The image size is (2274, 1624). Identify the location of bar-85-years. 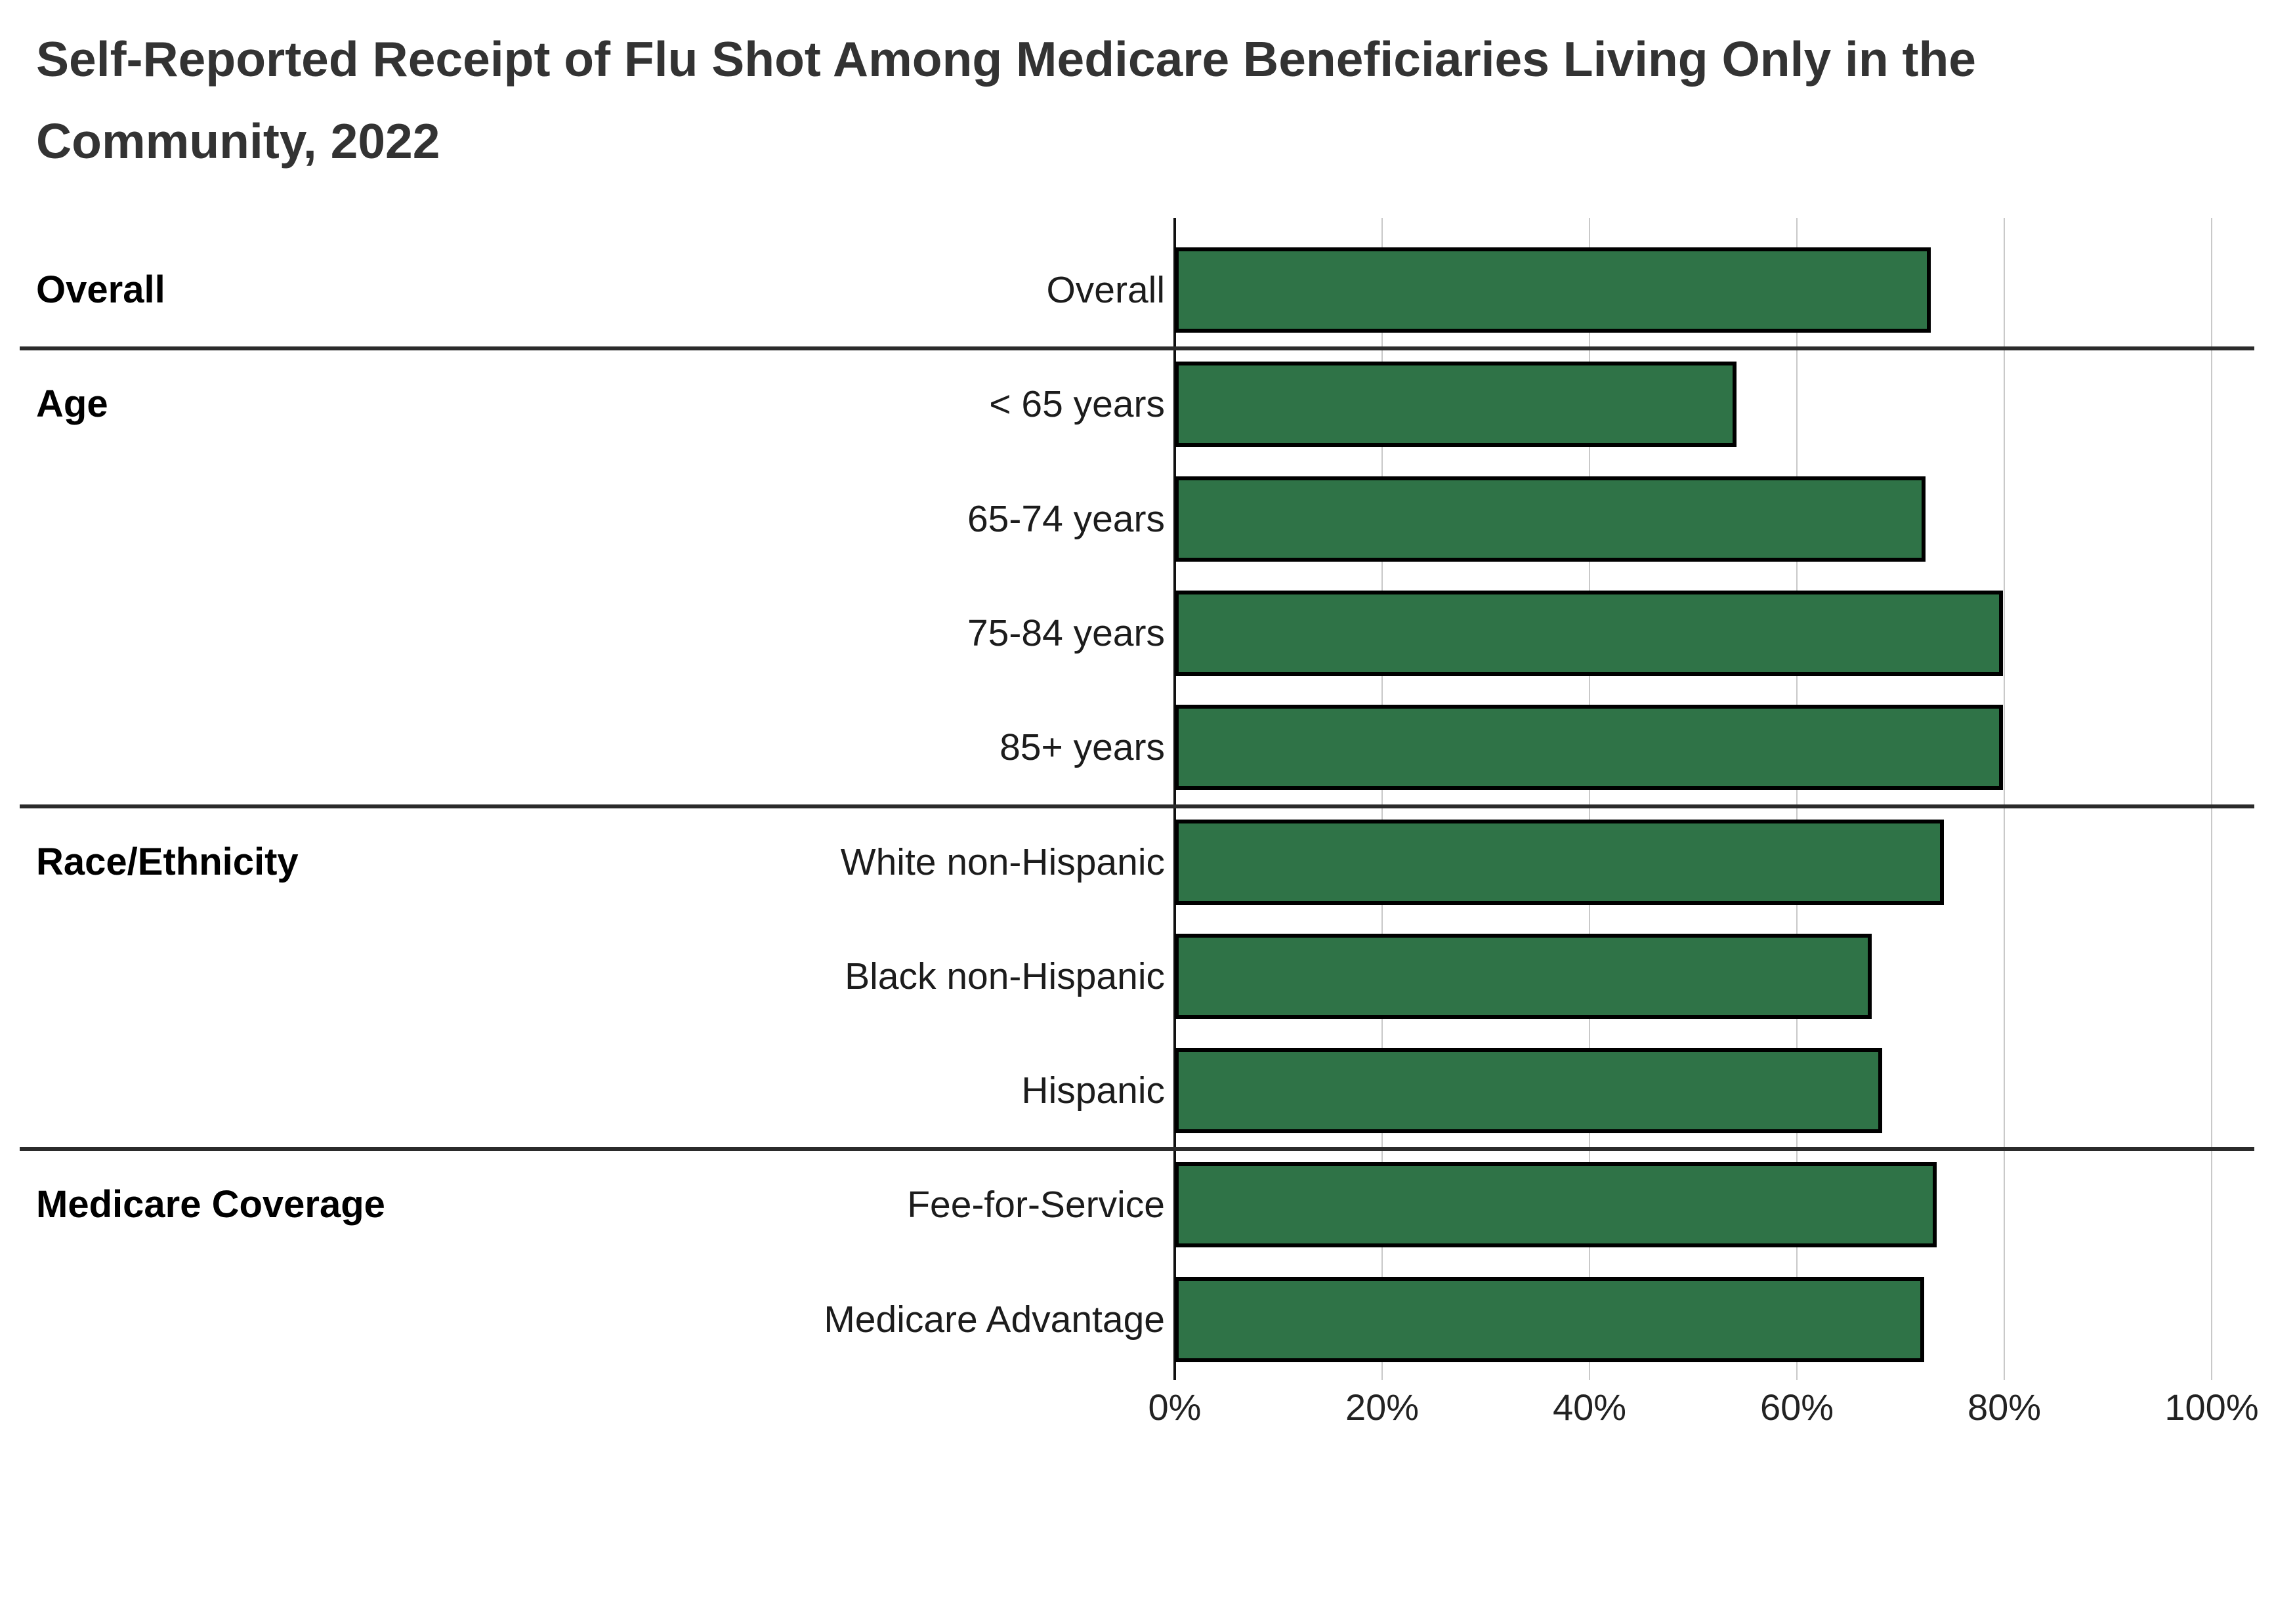
(1589, 748).